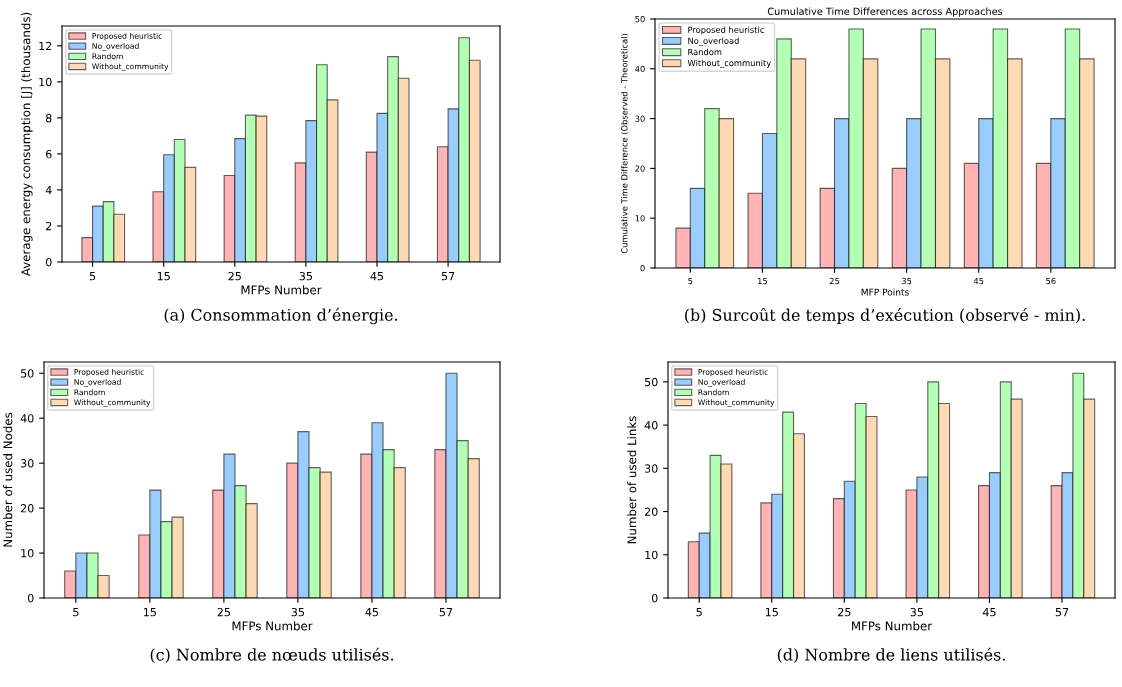  Describe the element at coordinates (625, 144) in the screenshot. I see `y-axis-title: Cumulative Time Difference (Observed - Theoretical)` at that location.